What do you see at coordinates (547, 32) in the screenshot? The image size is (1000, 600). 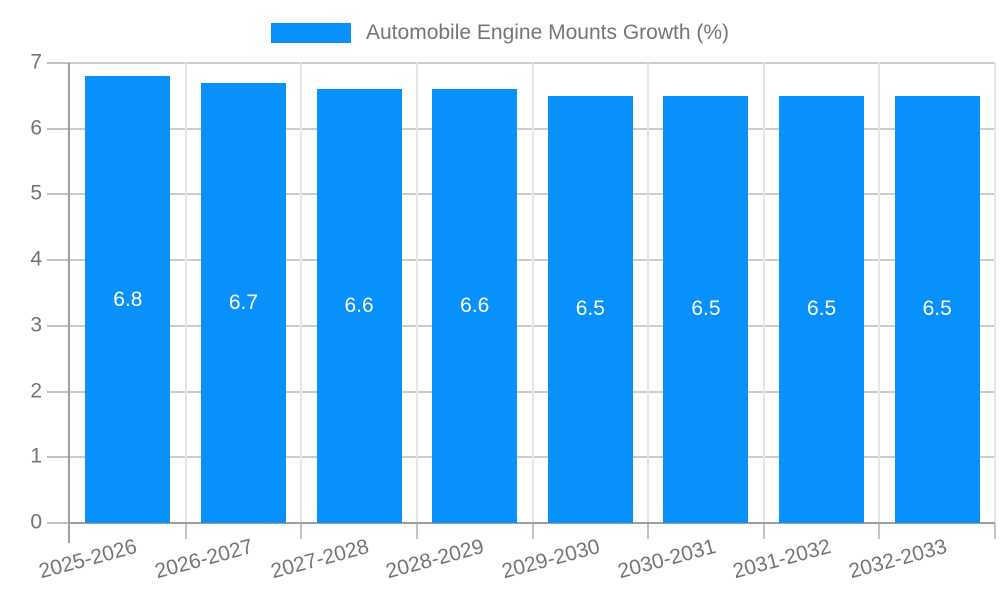 I see `legend-label: Automobile Engine Mounts Growth (%)` at bounding box center [547, 32].